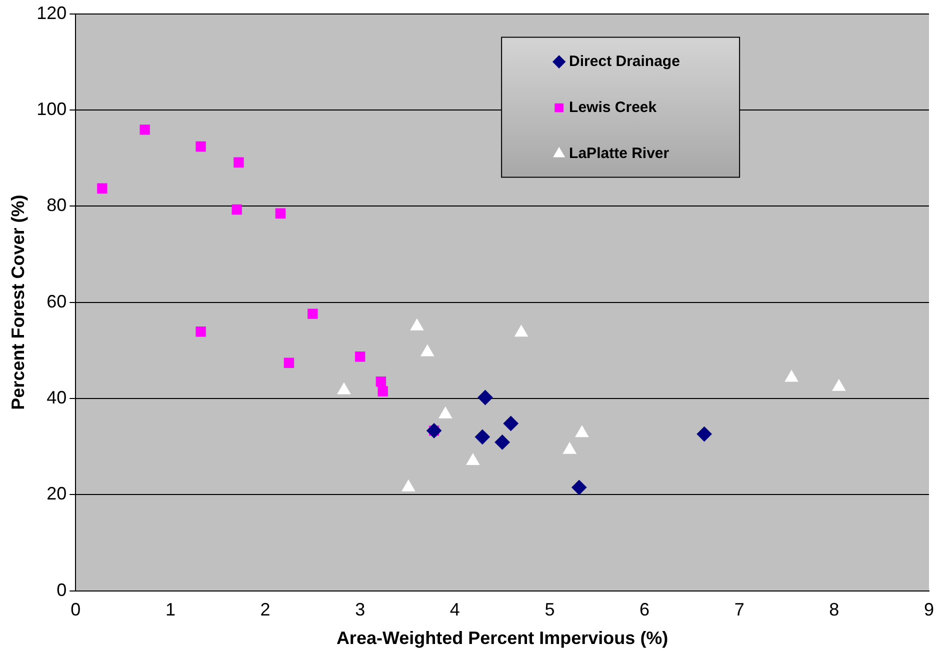  What do you see at coordinates (51, 108) in the screenshot?
I see `y-tick-label: 100` at bounding box center [51, 108].